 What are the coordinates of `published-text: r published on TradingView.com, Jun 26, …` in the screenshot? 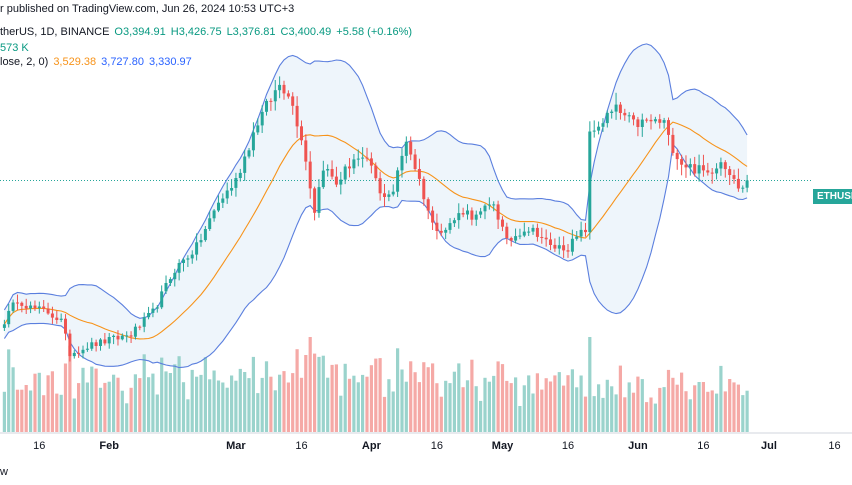 It's located at (147, 9).